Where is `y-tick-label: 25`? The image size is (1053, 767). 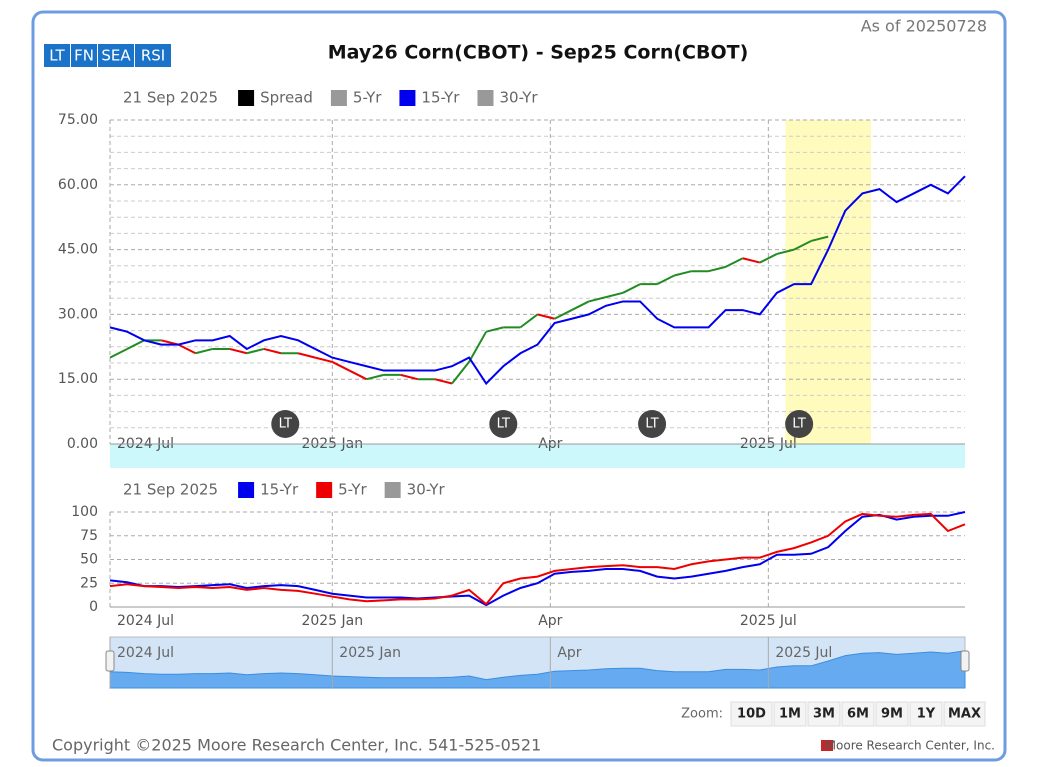 y-tick-label: 25 is located at coordinates (89, 583).